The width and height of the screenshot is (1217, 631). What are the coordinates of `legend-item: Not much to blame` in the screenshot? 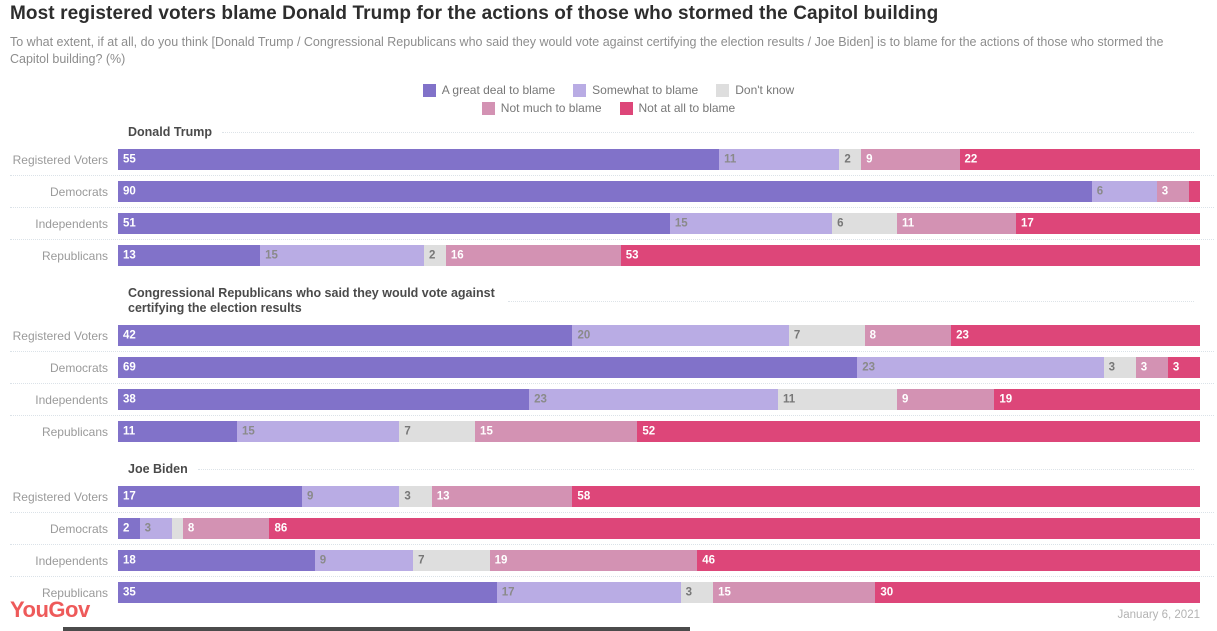 It's located at (541, 108).